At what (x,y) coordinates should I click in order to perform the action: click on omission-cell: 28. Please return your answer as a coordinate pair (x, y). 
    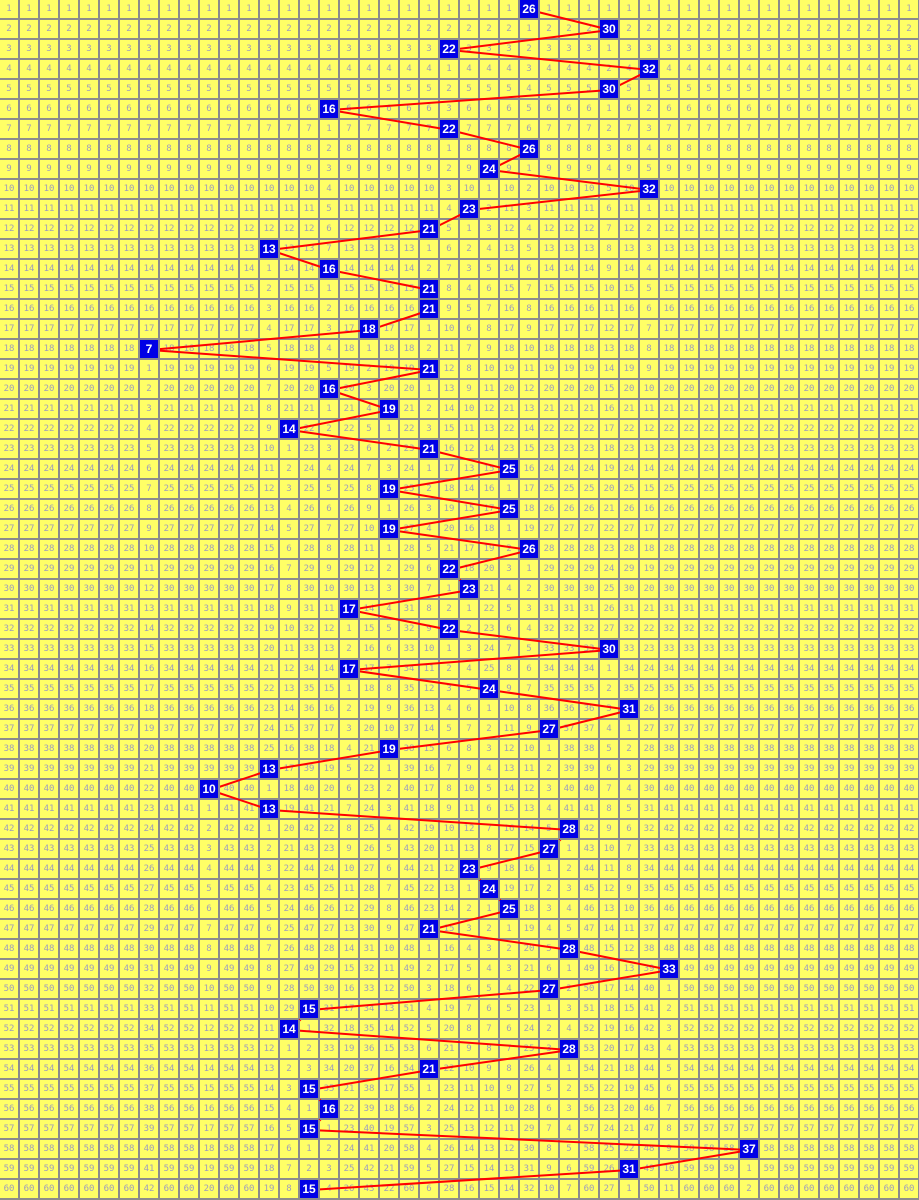
    Looking at the image, I should click on (230, 550).